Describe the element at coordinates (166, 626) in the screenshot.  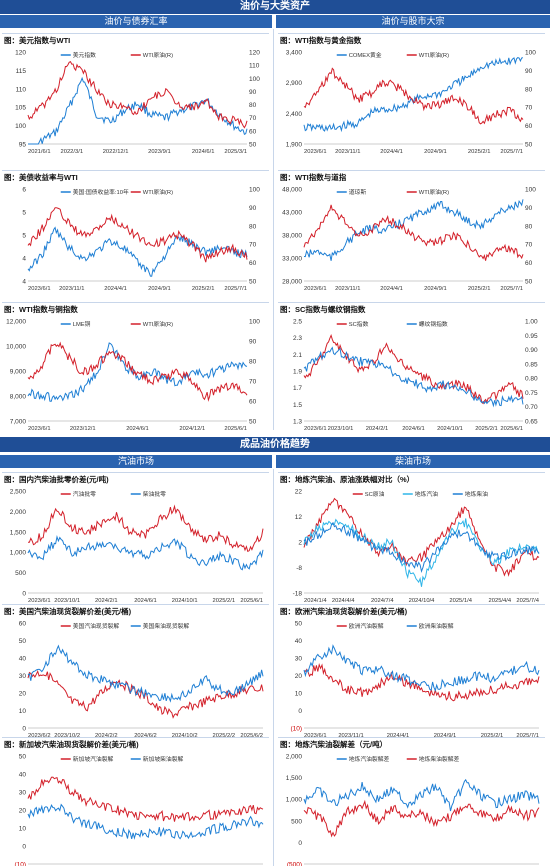
I see `legend-label: 美国柴油现货裂解` at that location.